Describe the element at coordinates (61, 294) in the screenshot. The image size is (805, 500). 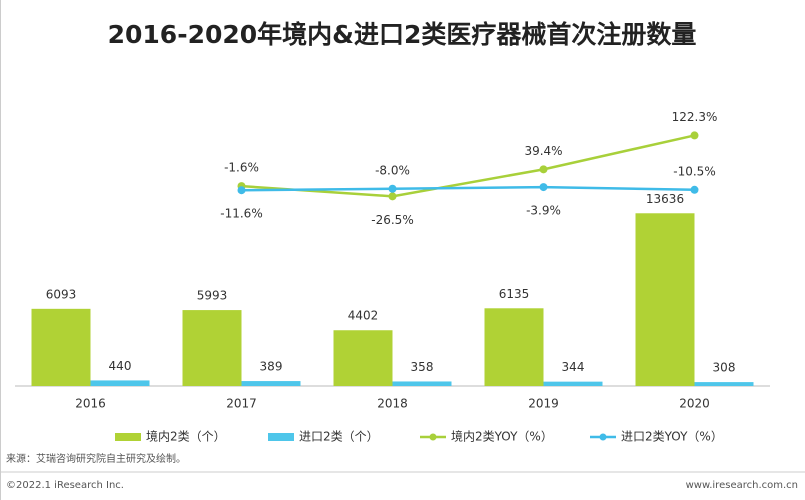
I see `bar-value-label: 6093` at that location.